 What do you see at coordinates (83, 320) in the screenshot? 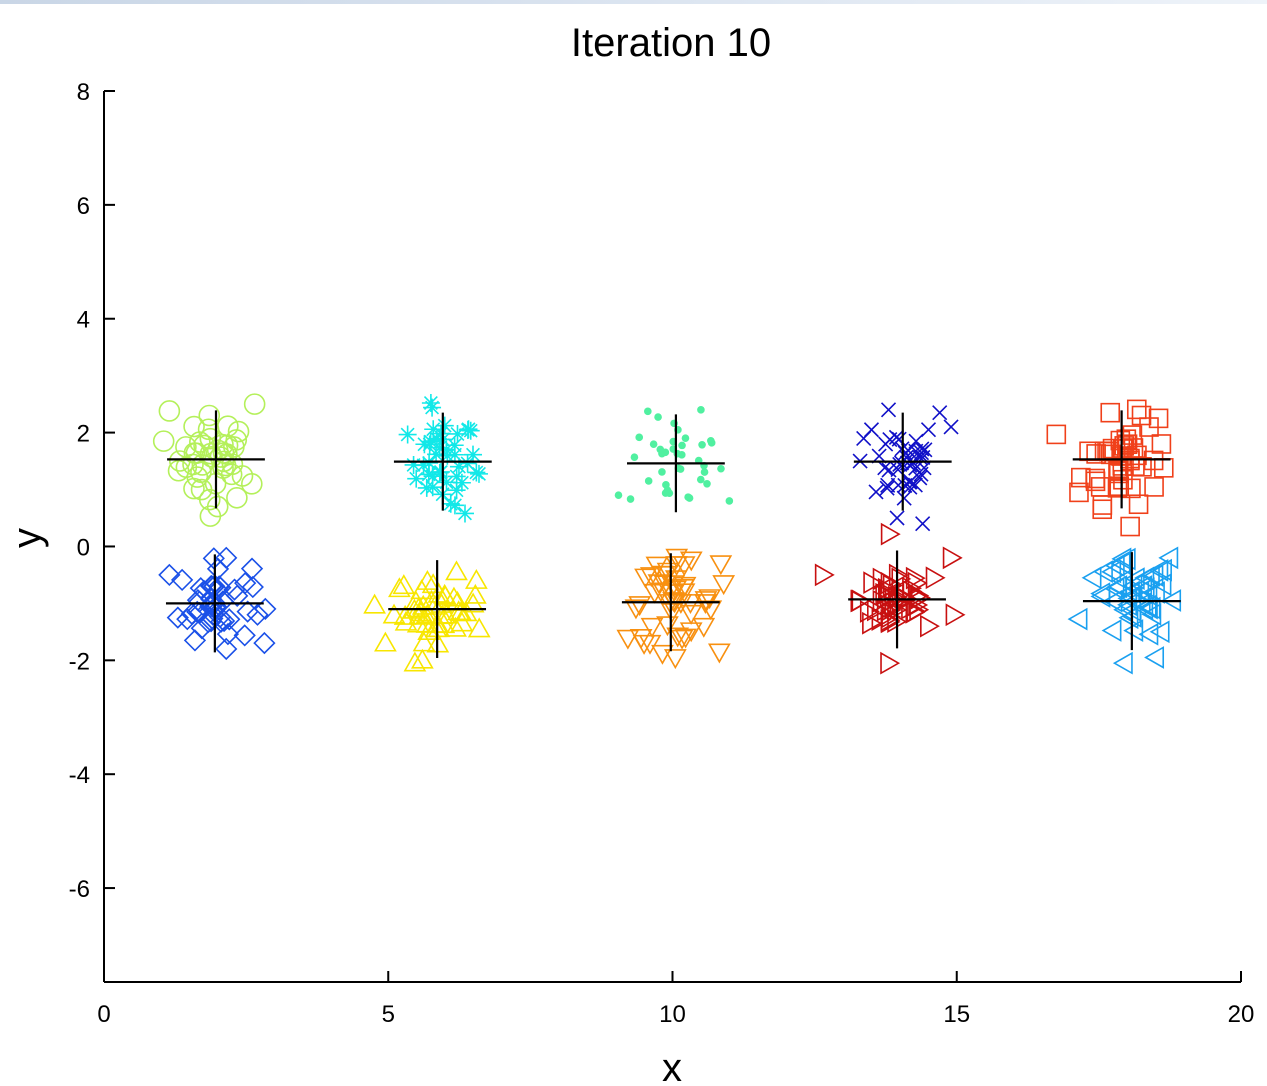
I see `y-tick-label: 4` at bounding box center [83, 320].